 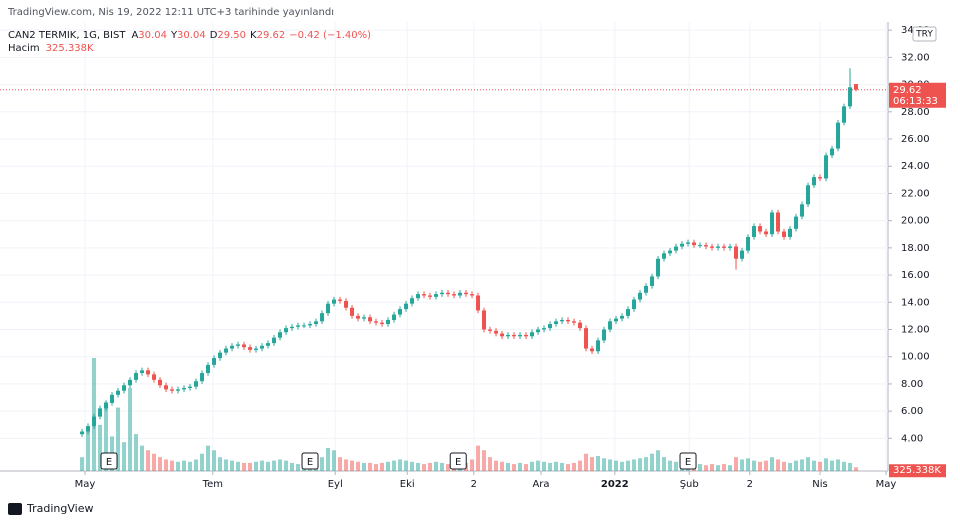 What do you see at coordinates (330, 35) in the screenshot?
I see `change: −0.42 (−1.40%)` at bounding box center [330, 35].